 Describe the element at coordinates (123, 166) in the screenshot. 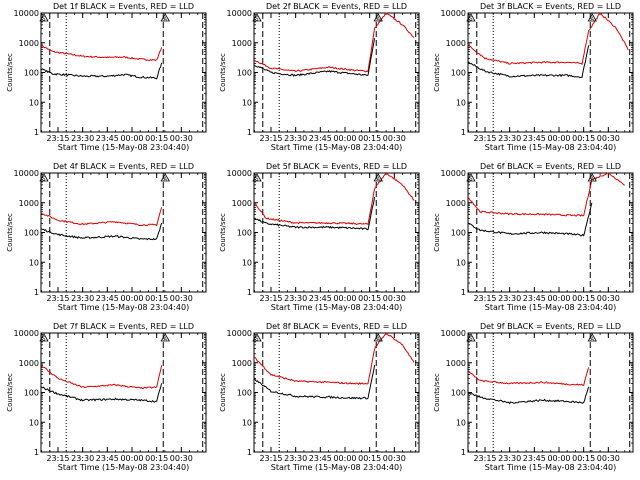

I see `panel-title: Det 4f BLACK = Events, RED = LLD` at that location.